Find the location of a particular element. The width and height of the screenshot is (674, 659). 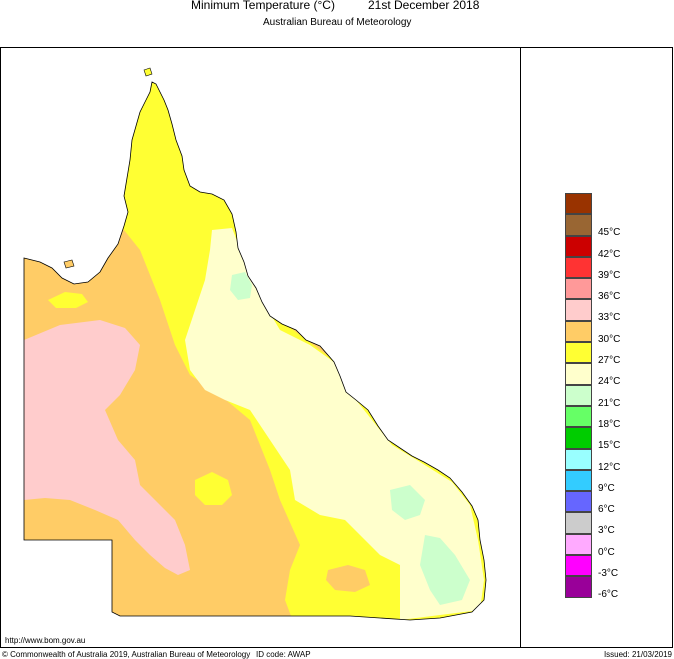

legend-label: 9°C is located at coordinates (606, 488).